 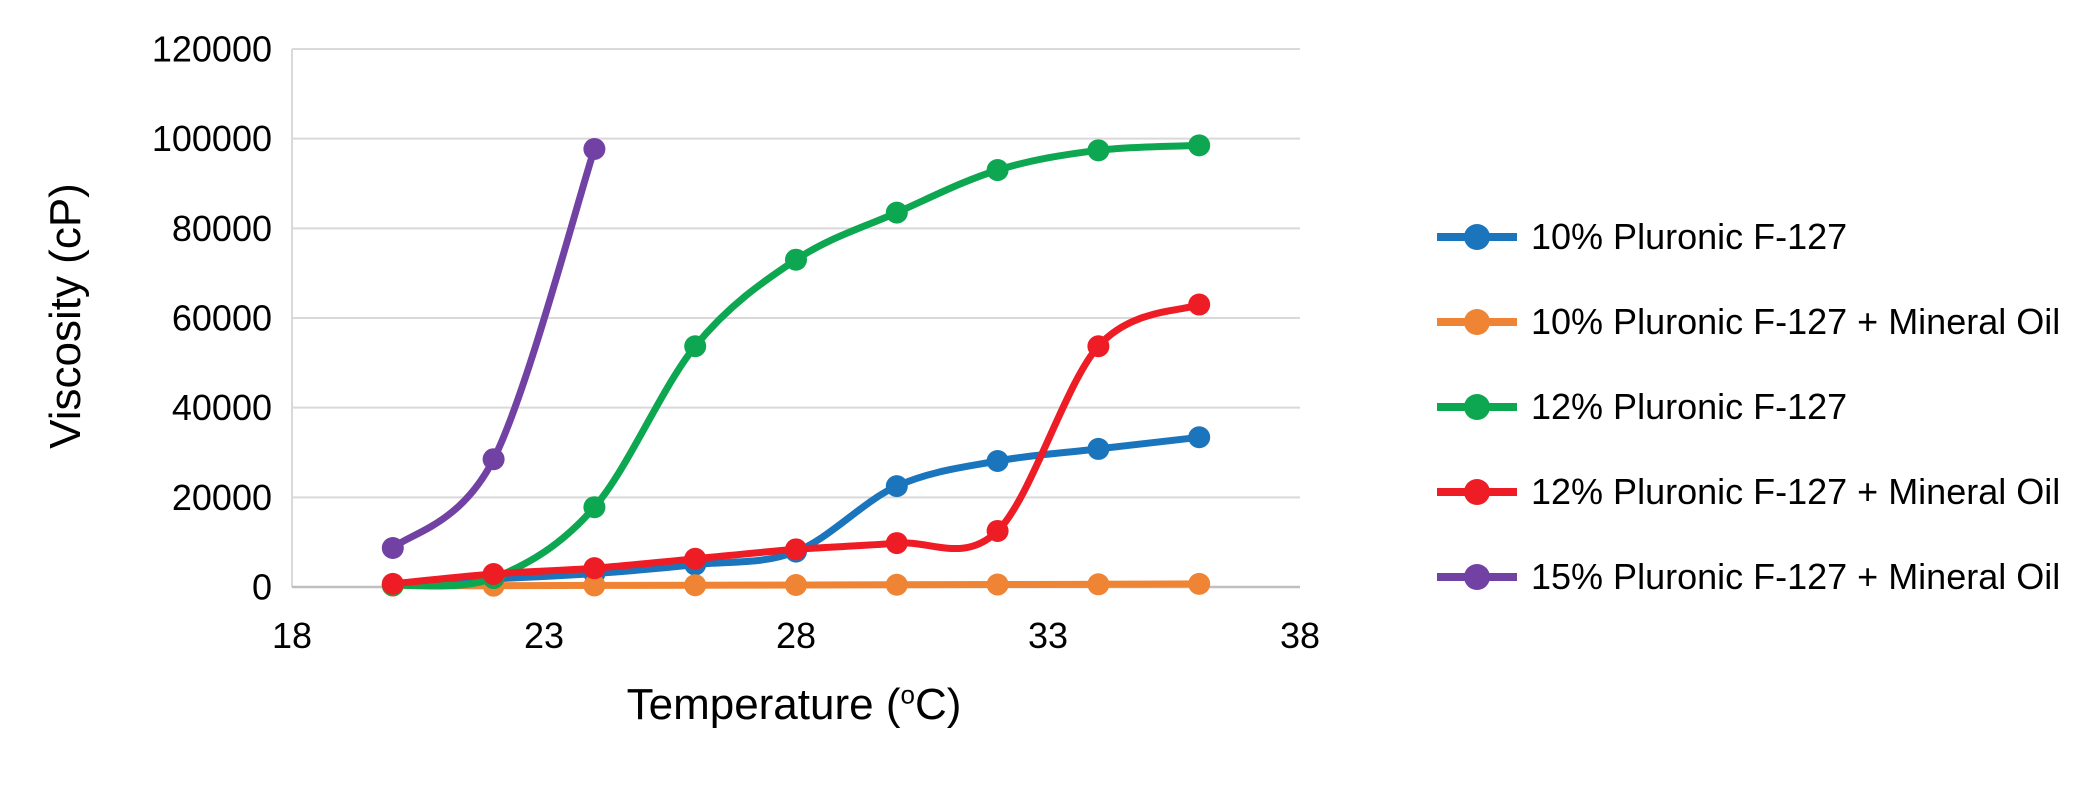 What do you see at coordinates (1796, 491) in the screenshot?
I see `legend-label: 12% Pluronic F-127 + Mineral Oil` at bounding box center [1796, 491].